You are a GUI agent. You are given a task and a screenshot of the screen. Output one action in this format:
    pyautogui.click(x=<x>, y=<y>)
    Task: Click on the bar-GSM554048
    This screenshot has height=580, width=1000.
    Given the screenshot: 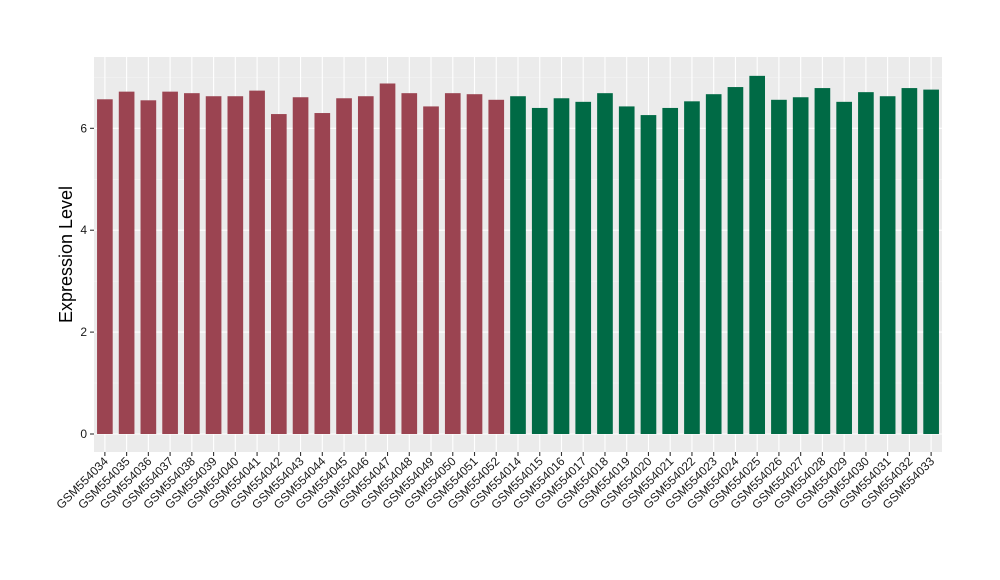 What is the action you would take?
    pyautogui.click(x=409, y=263)
    